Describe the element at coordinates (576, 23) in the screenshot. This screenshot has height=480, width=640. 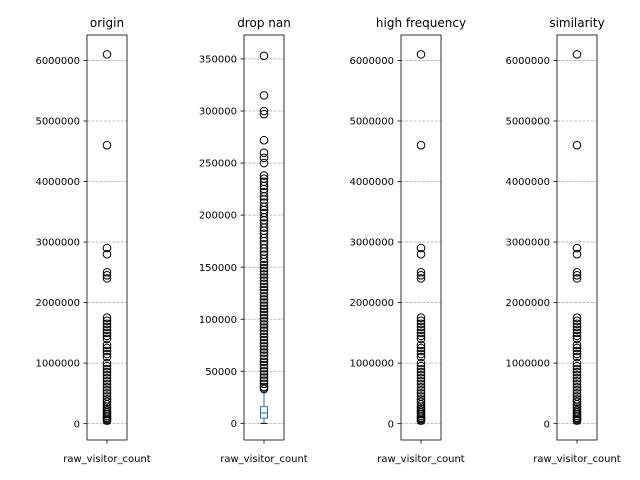
I see `subplot-title: similarity` at that location.